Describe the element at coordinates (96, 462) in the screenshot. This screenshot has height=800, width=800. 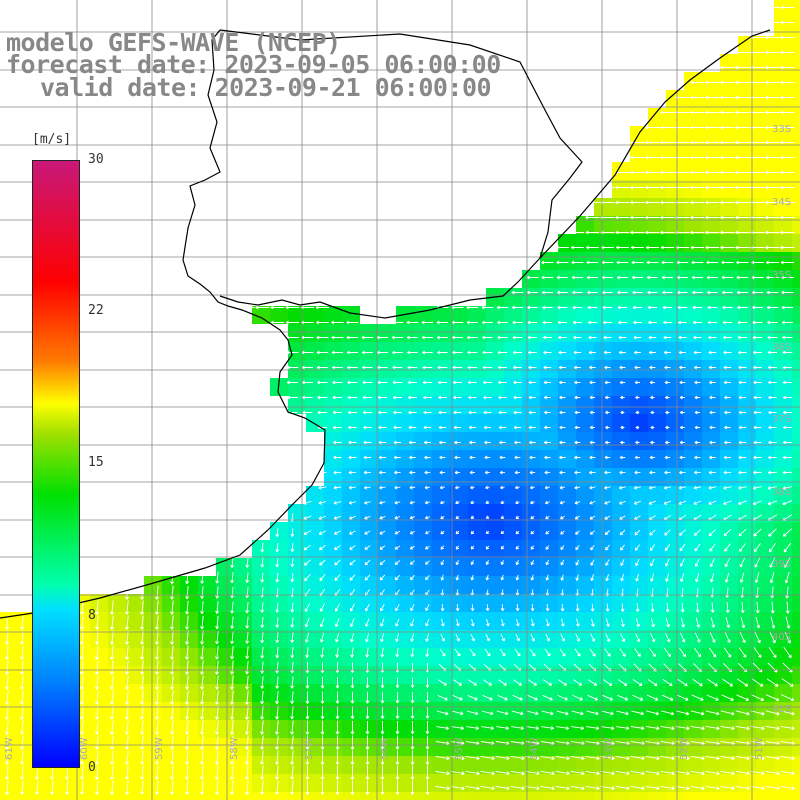
I see `colorbar-tick-15: 15` at that location.